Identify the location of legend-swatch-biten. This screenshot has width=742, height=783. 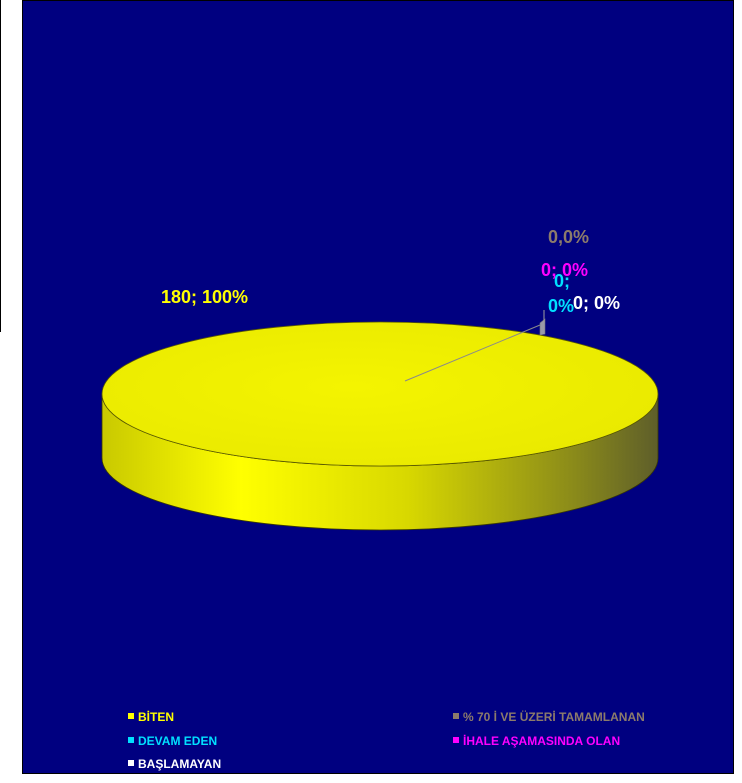
(131, 716).